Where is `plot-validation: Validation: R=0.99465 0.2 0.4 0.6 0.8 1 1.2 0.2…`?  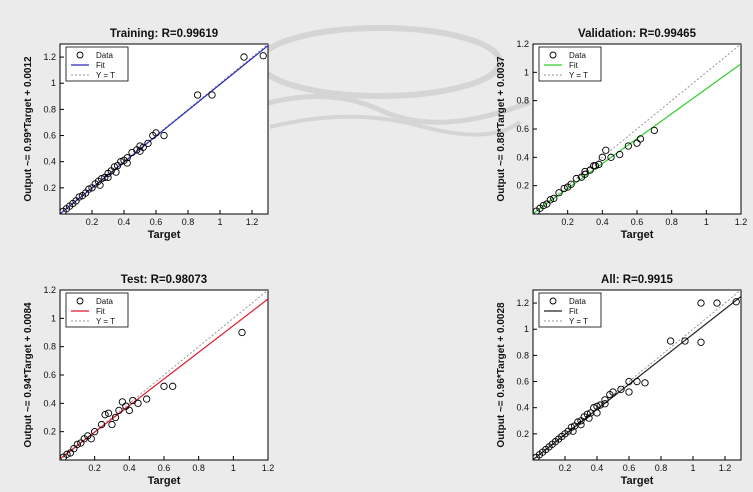
plot-validation: Validation: R=0.99465 0.2 0.4 0.6 0.8 1 1.2 0.2… is located at coordinates (622, 134).